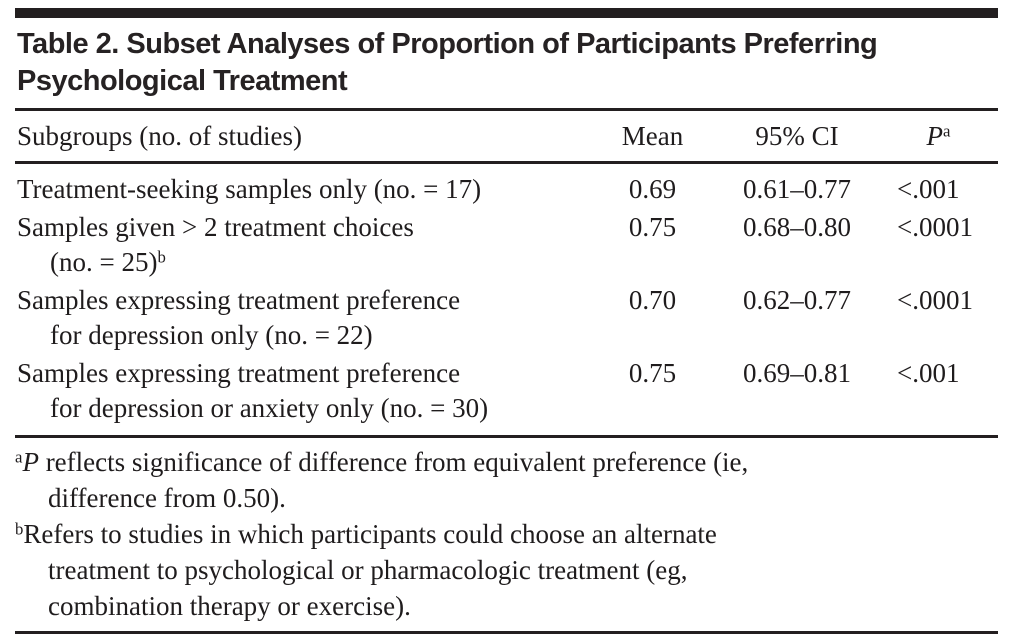 This screenshot has width=1016, height=641. Describe the element at coordinates (30, 462) in the screenshot. I see `footnote-italic-lead: P` at that location.